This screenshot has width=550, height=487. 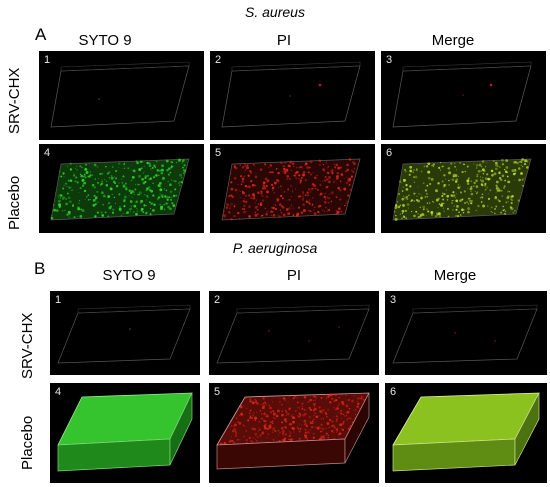 What do you see at coordinates (27, 345) in the screenshot?
I see `row-label-srv-chx-b: SRV-CHX` at bounding box center [27, 345].